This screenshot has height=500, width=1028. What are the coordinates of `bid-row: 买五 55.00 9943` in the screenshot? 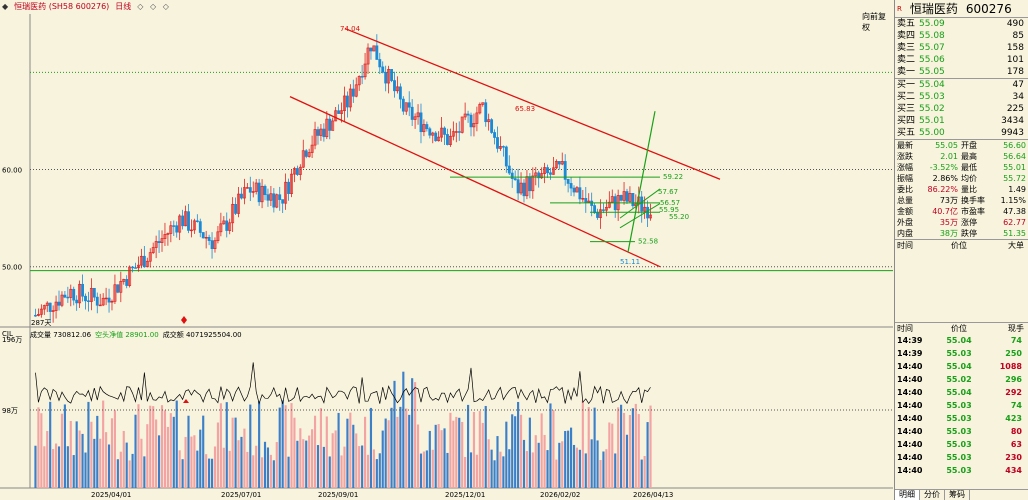 It's located at (961, 133).